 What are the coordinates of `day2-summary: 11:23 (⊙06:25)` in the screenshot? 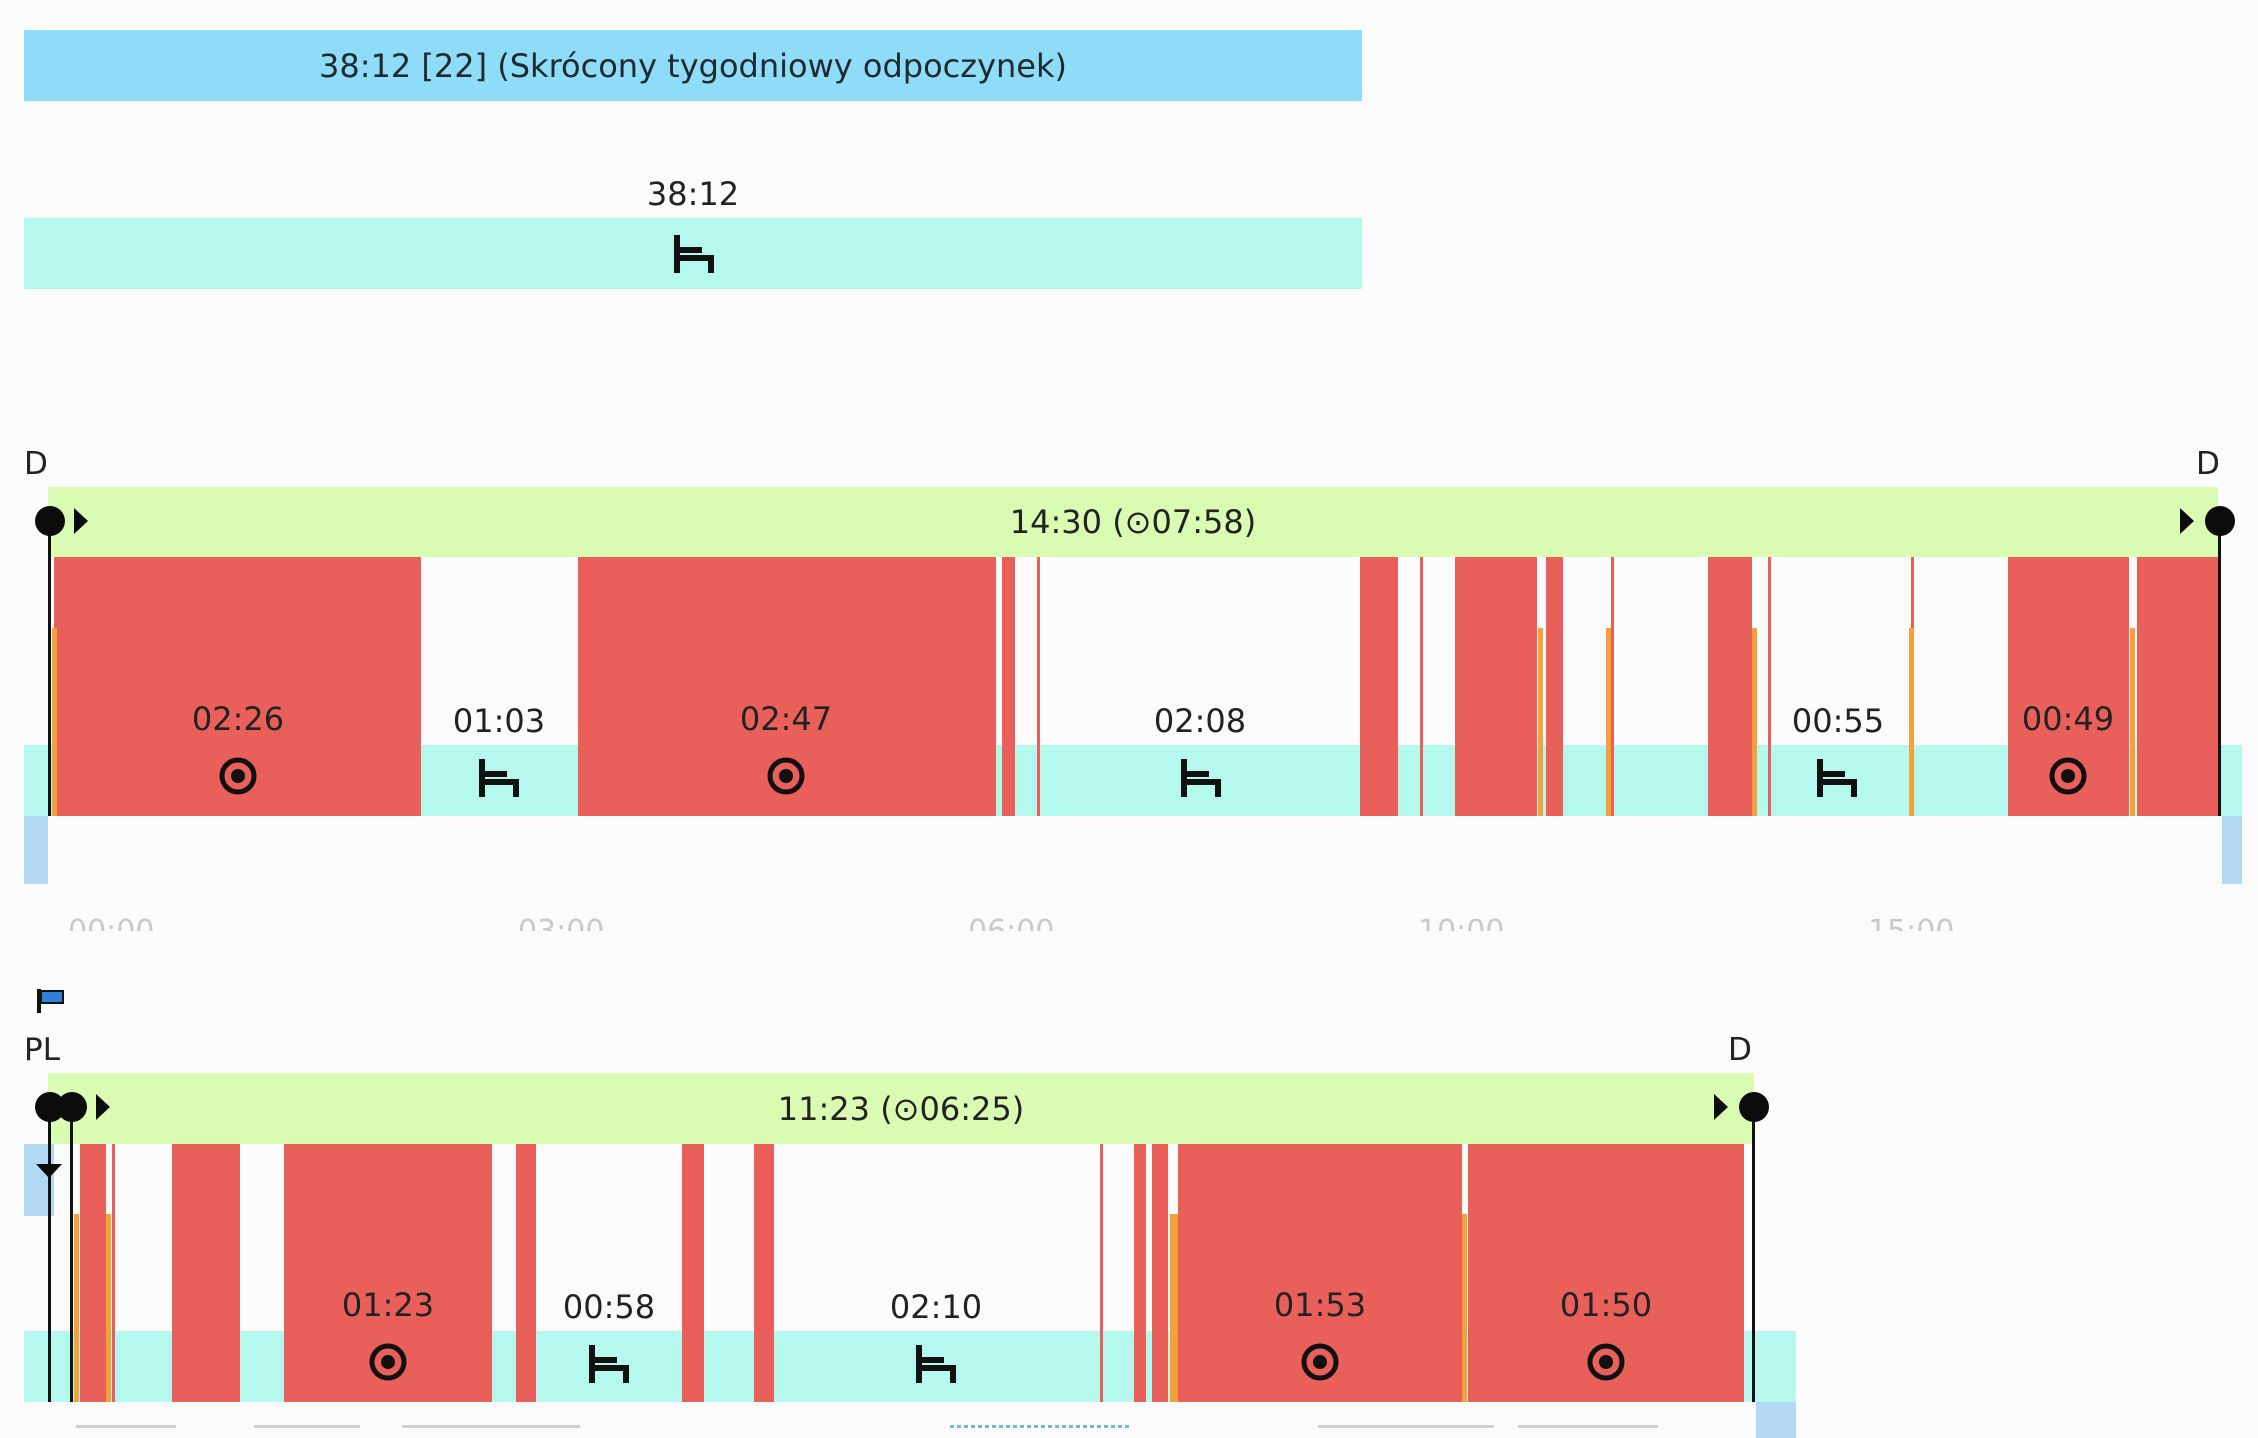 It's located at (901, 1108).